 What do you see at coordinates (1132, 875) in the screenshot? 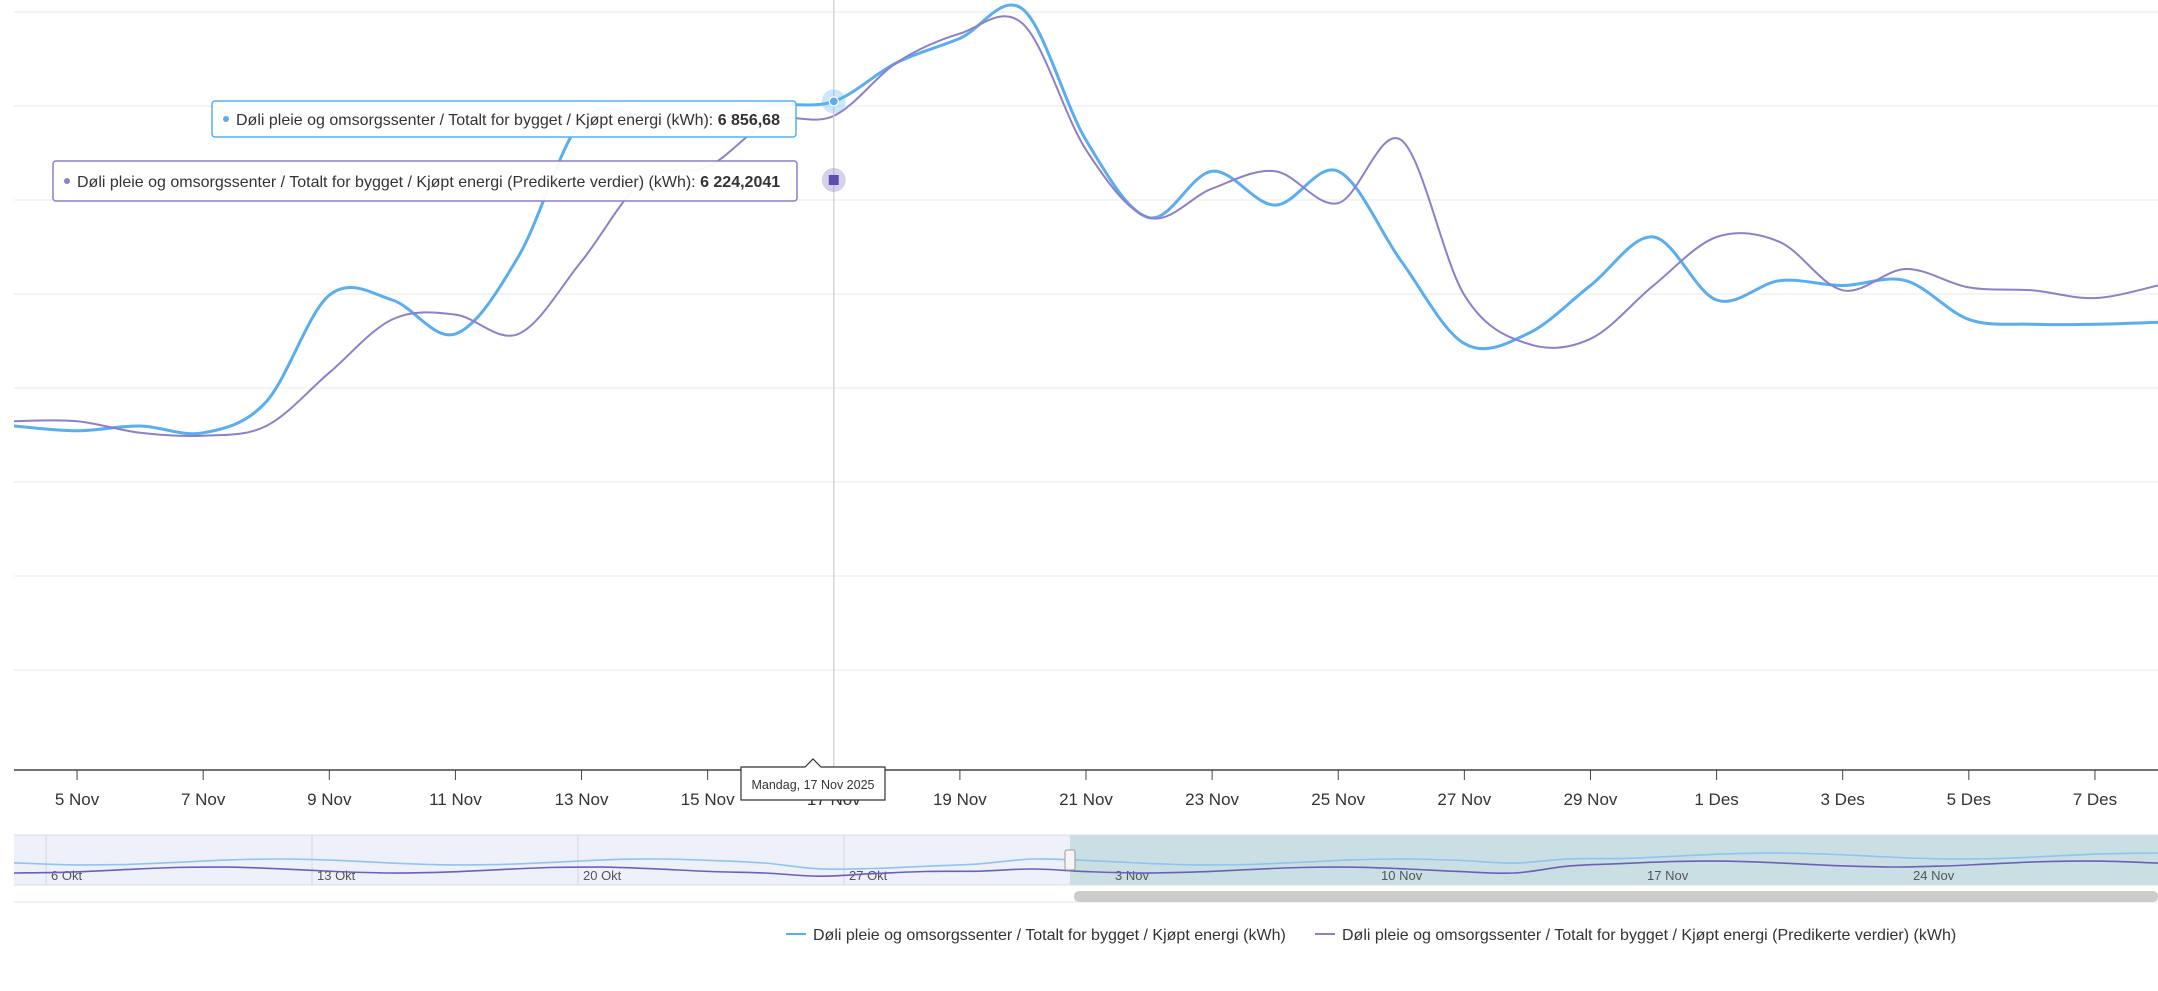
I see `navigator-tick-label: 3 Nov` at bounding box center [1132, 875].